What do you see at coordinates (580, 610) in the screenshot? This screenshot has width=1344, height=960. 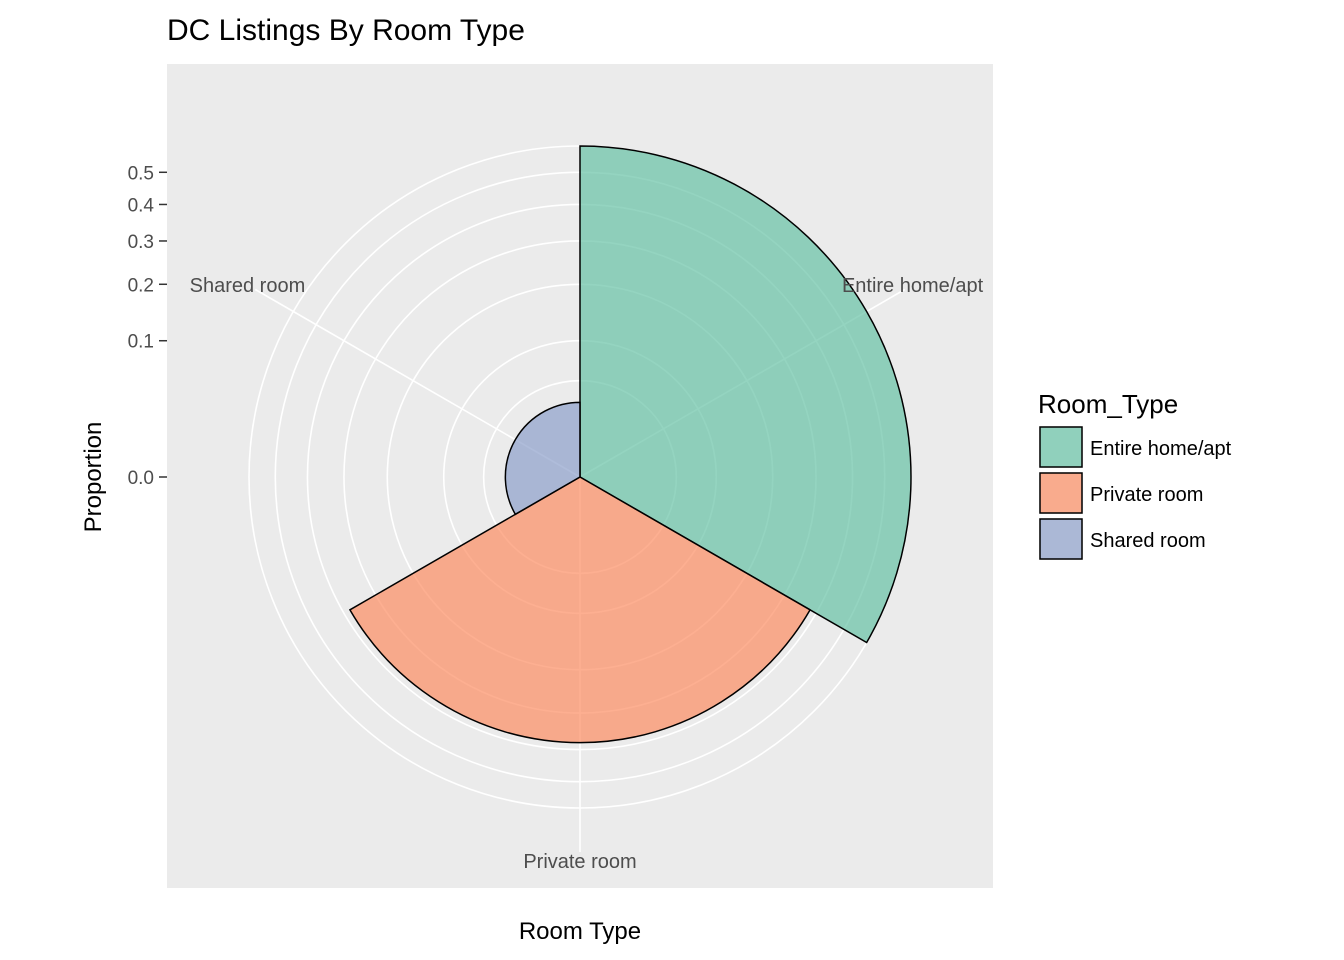 I see `bar-private-room` at bounding box center [580, 610].